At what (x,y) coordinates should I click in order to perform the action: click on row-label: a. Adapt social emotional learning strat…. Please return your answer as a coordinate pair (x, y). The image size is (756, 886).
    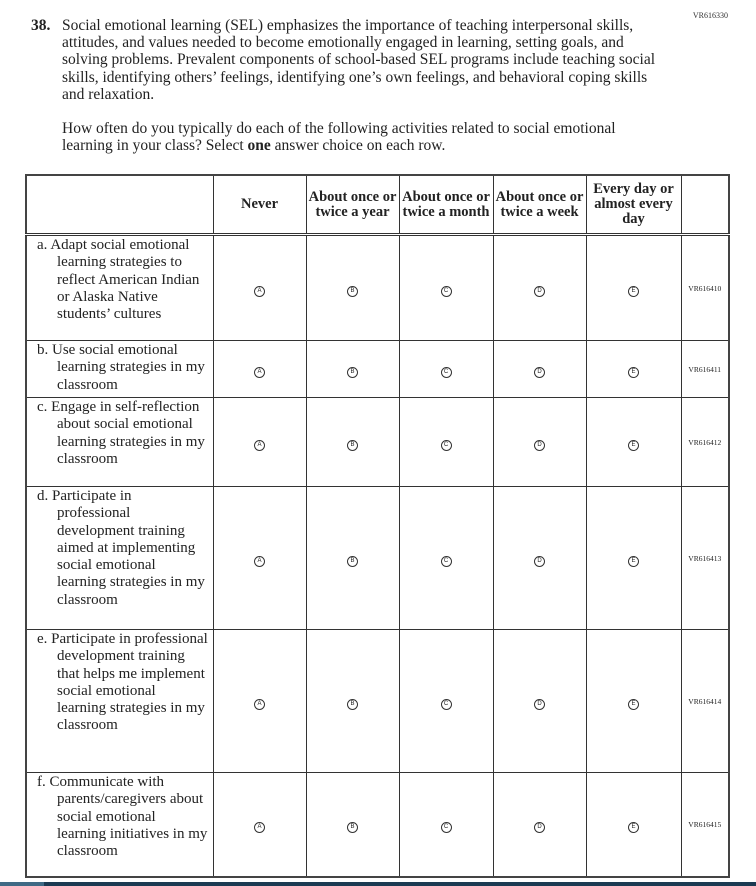
    Looking at the image, I should click on (119, 287).